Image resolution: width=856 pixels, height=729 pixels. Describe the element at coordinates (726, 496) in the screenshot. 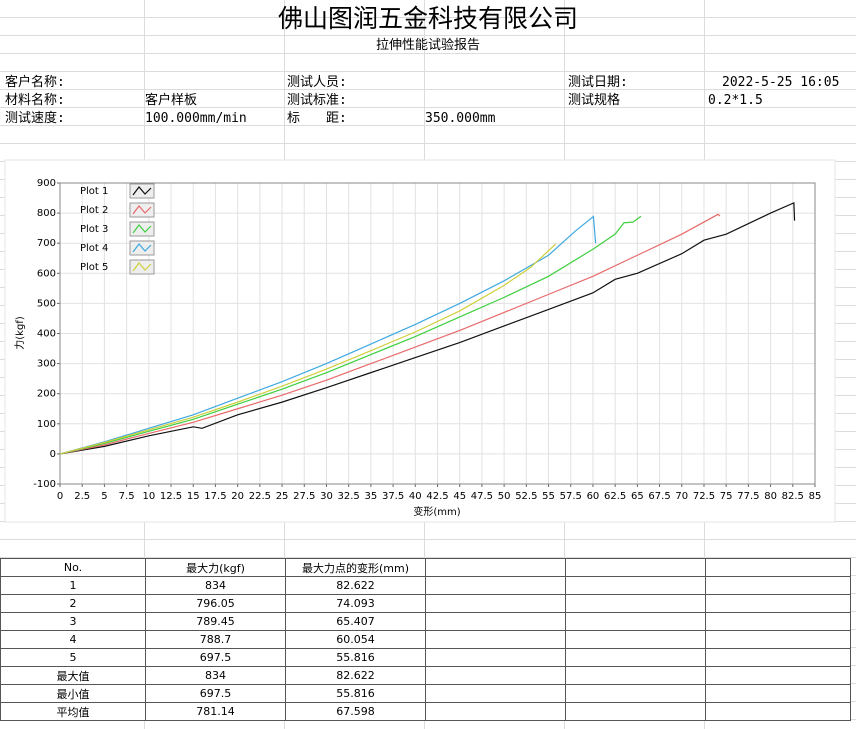

I see `x-tick-label: 75` at that location.